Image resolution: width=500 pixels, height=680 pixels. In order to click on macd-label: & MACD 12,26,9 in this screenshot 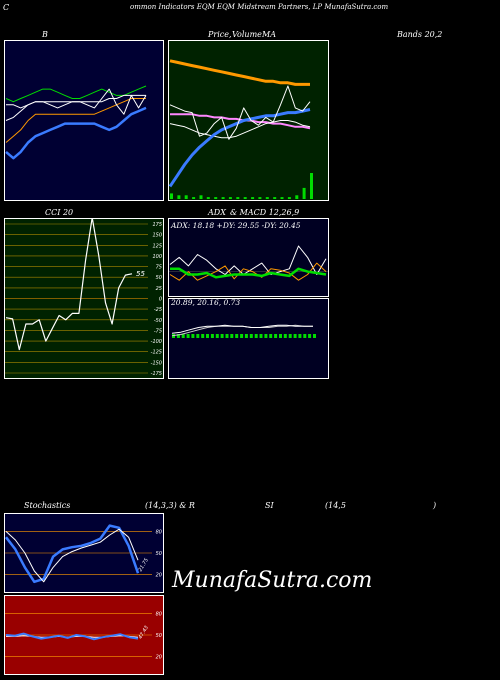, I will do `click(265, 212)`.